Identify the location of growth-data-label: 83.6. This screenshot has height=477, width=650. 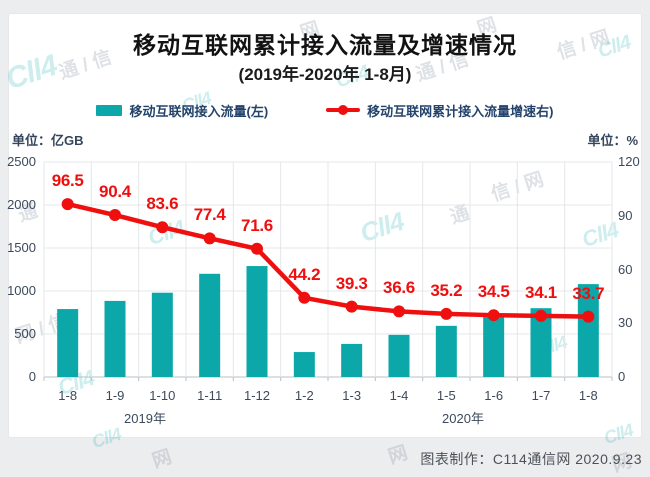
(162, 204).